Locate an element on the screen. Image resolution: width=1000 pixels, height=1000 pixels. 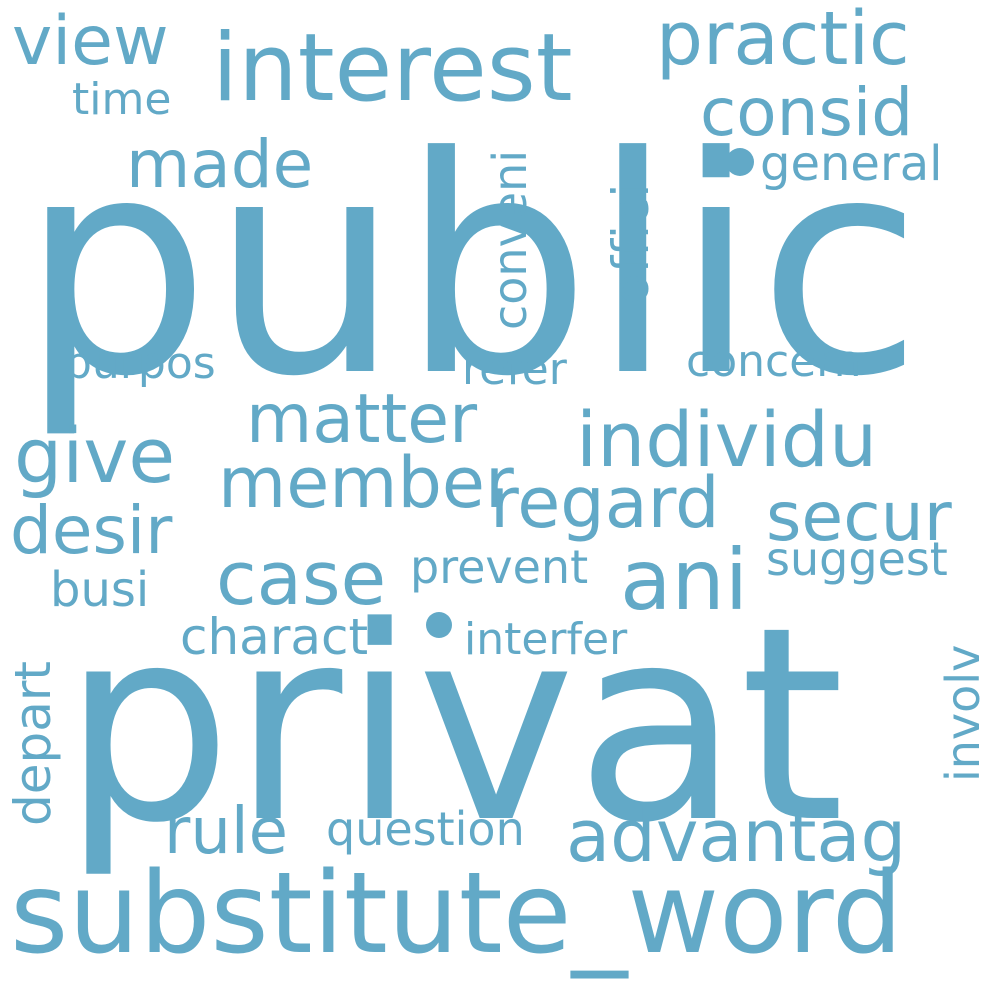
word-secur: secur is located at coordinates (859, 517).